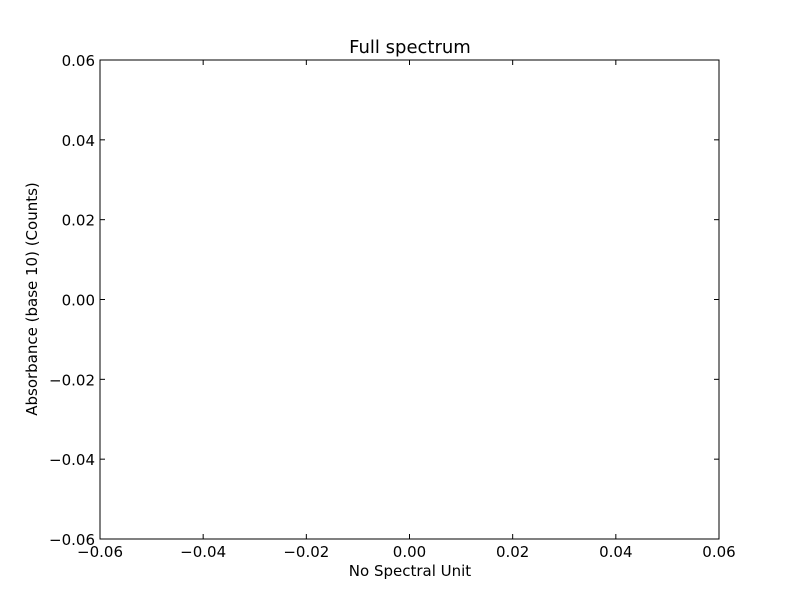  Describe the element at coordinates (78, 141) in the screenshot. I see `y-tick-label: 0.04` at that location.